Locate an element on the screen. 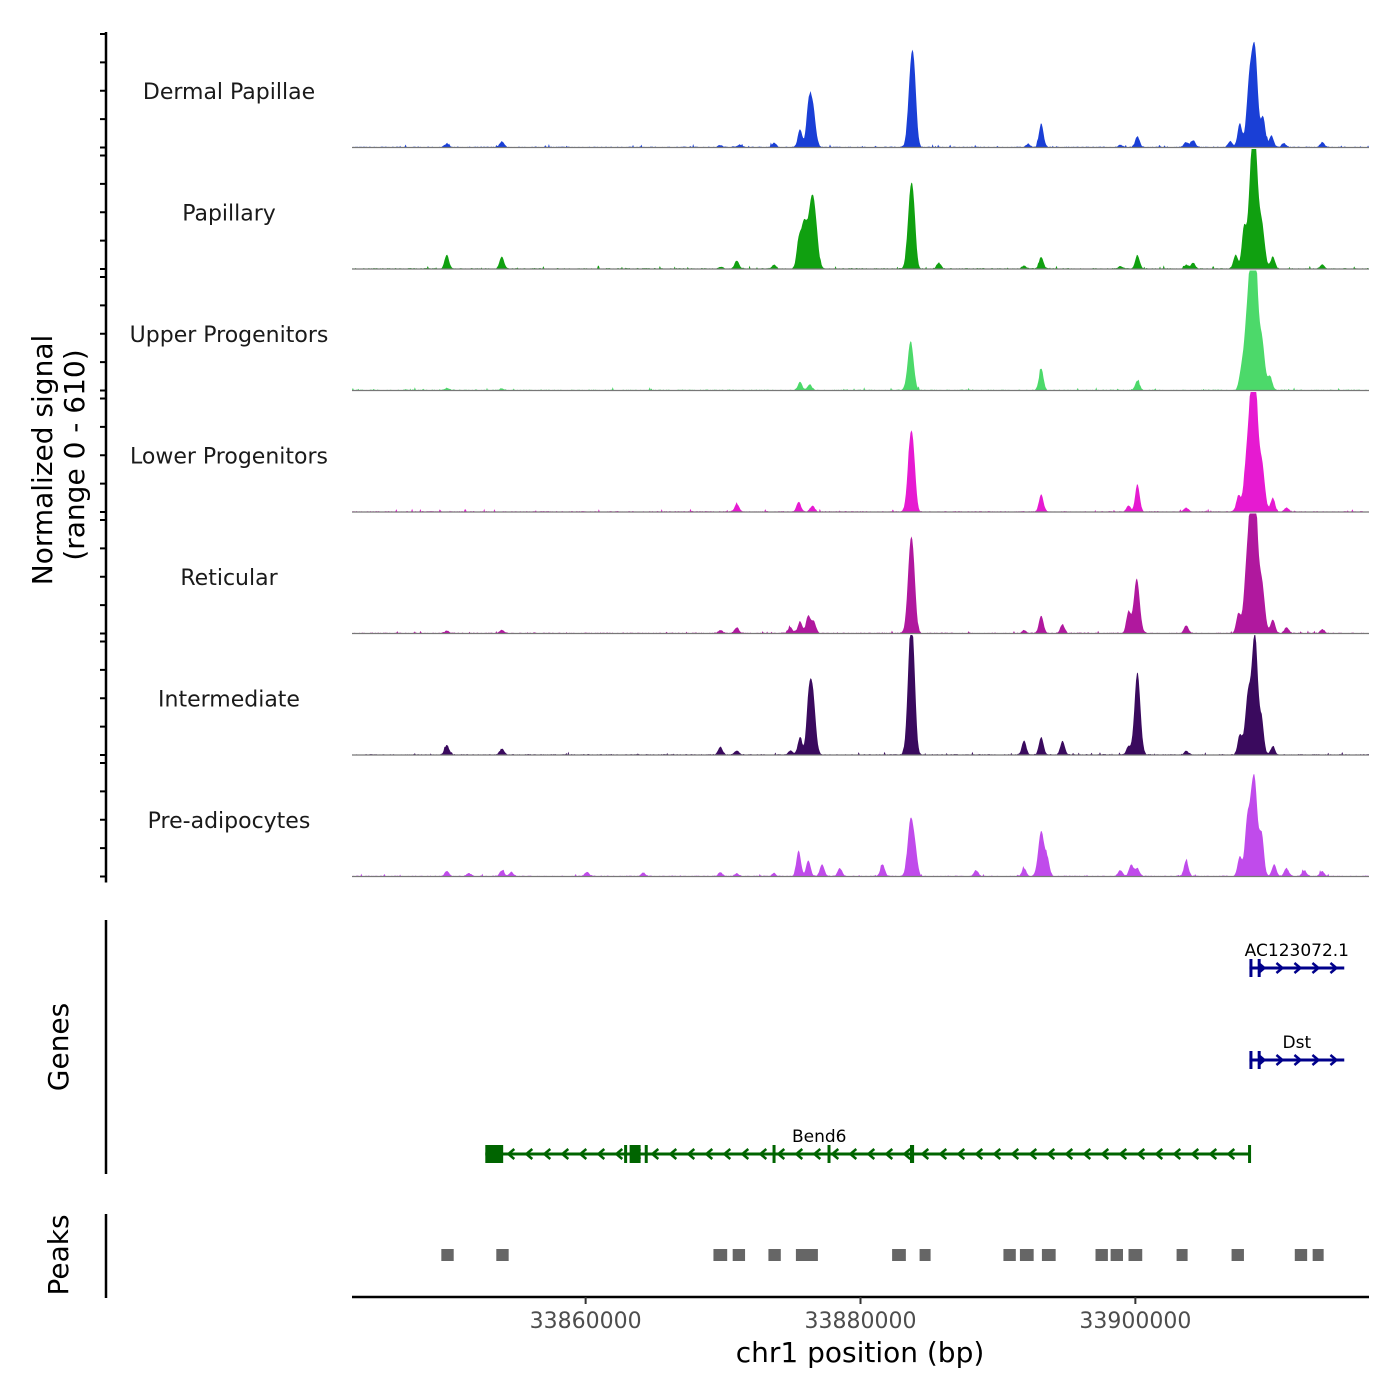 This screenshot has height=1400, width=1400. track-pre-adipocytes: Pre-adipocytes is located at coordinates (758, 826).